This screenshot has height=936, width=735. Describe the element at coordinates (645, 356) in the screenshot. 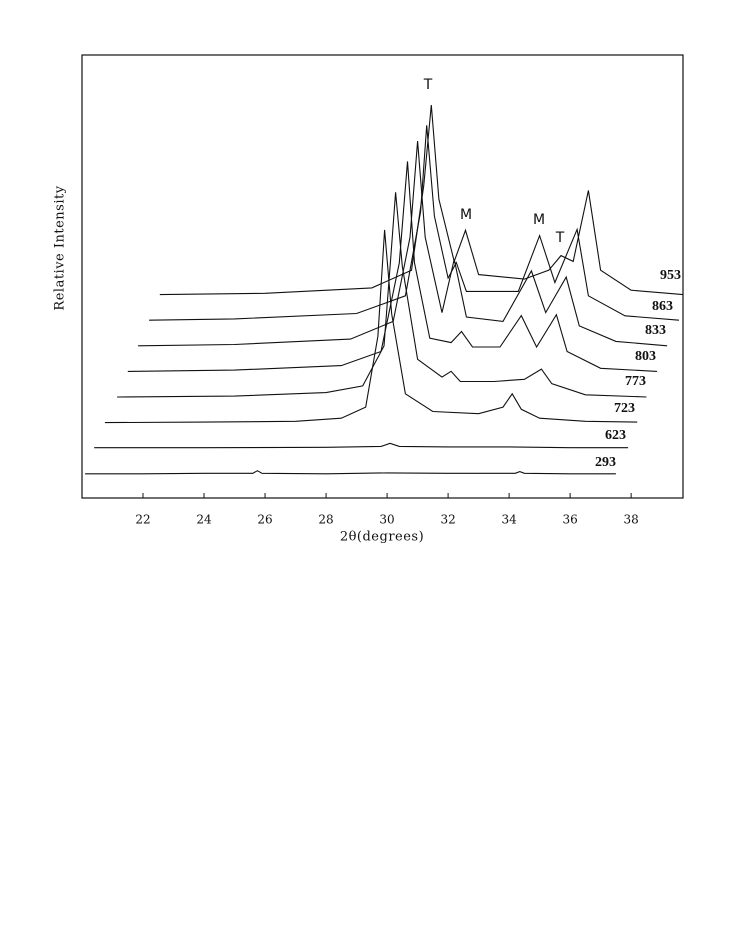

I see `series-label: 803` at that location.